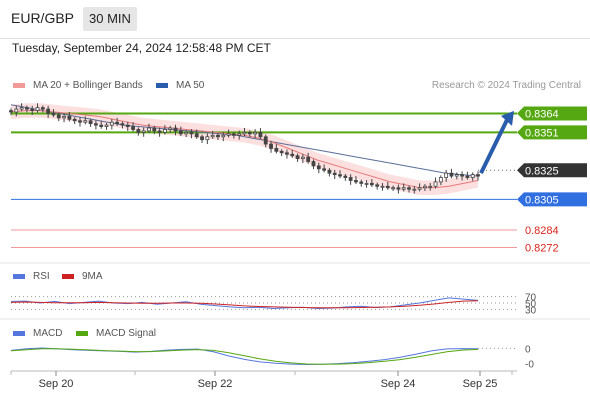  I want to click on support-level-label: 0.8272, so click(542, 248).